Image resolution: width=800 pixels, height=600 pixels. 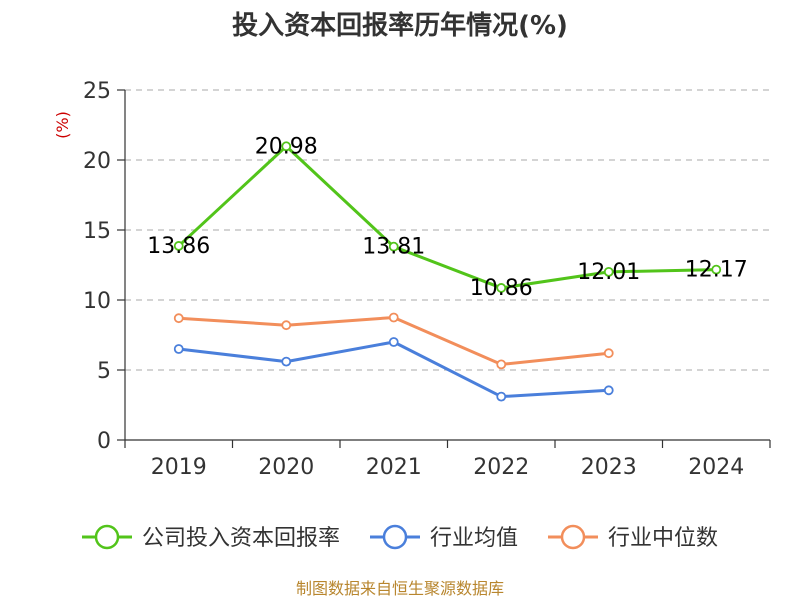 I want to click on y-tick-label: 0, so click(x=104, y=441).